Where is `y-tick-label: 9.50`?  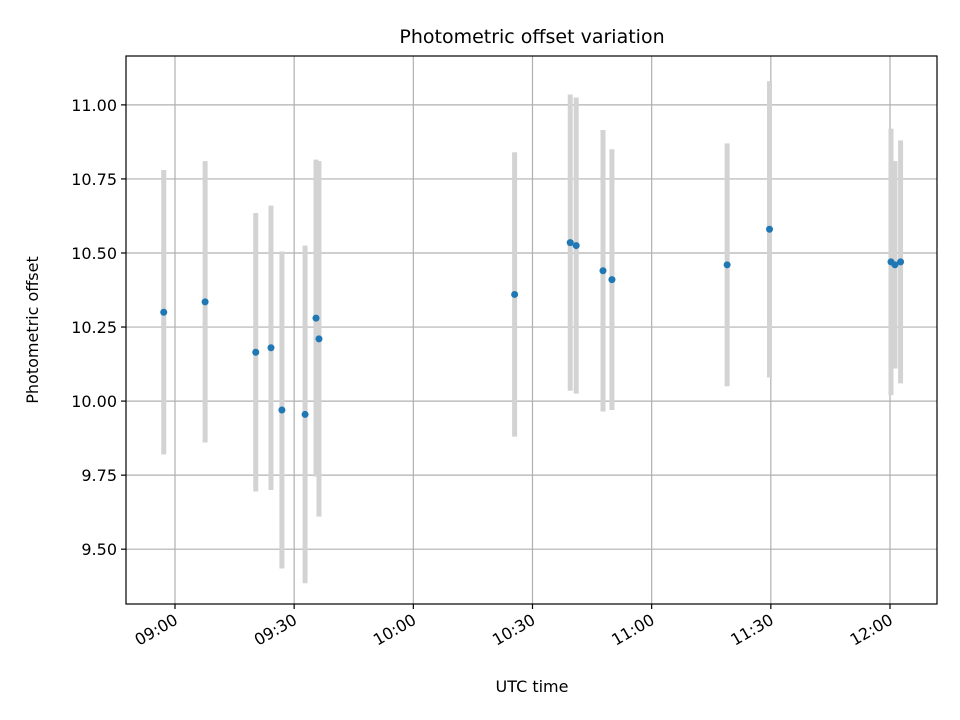 y-tick-label: 9.50 is located at coordinates (99, 549).